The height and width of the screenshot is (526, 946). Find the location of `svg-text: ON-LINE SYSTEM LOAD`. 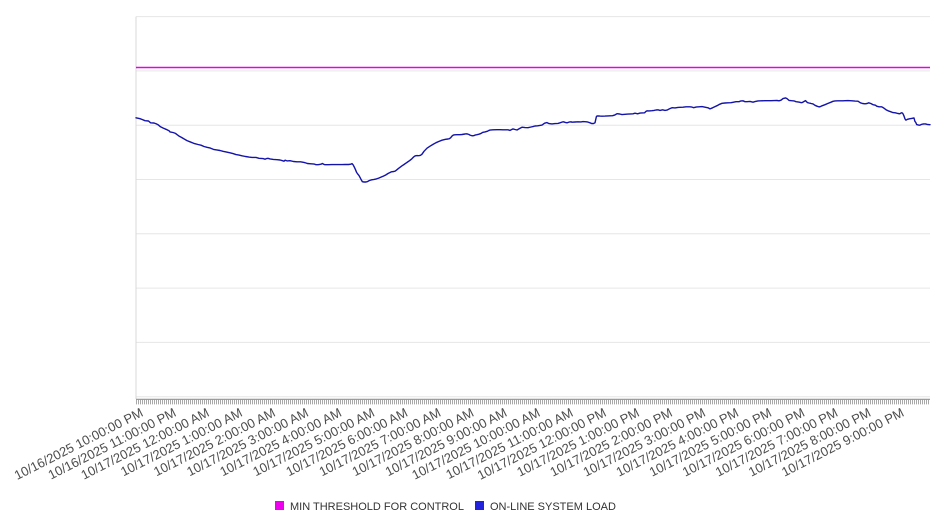

svg-text: ON-LINE SYSTEM LOAD is located at coordinates (553, 507).